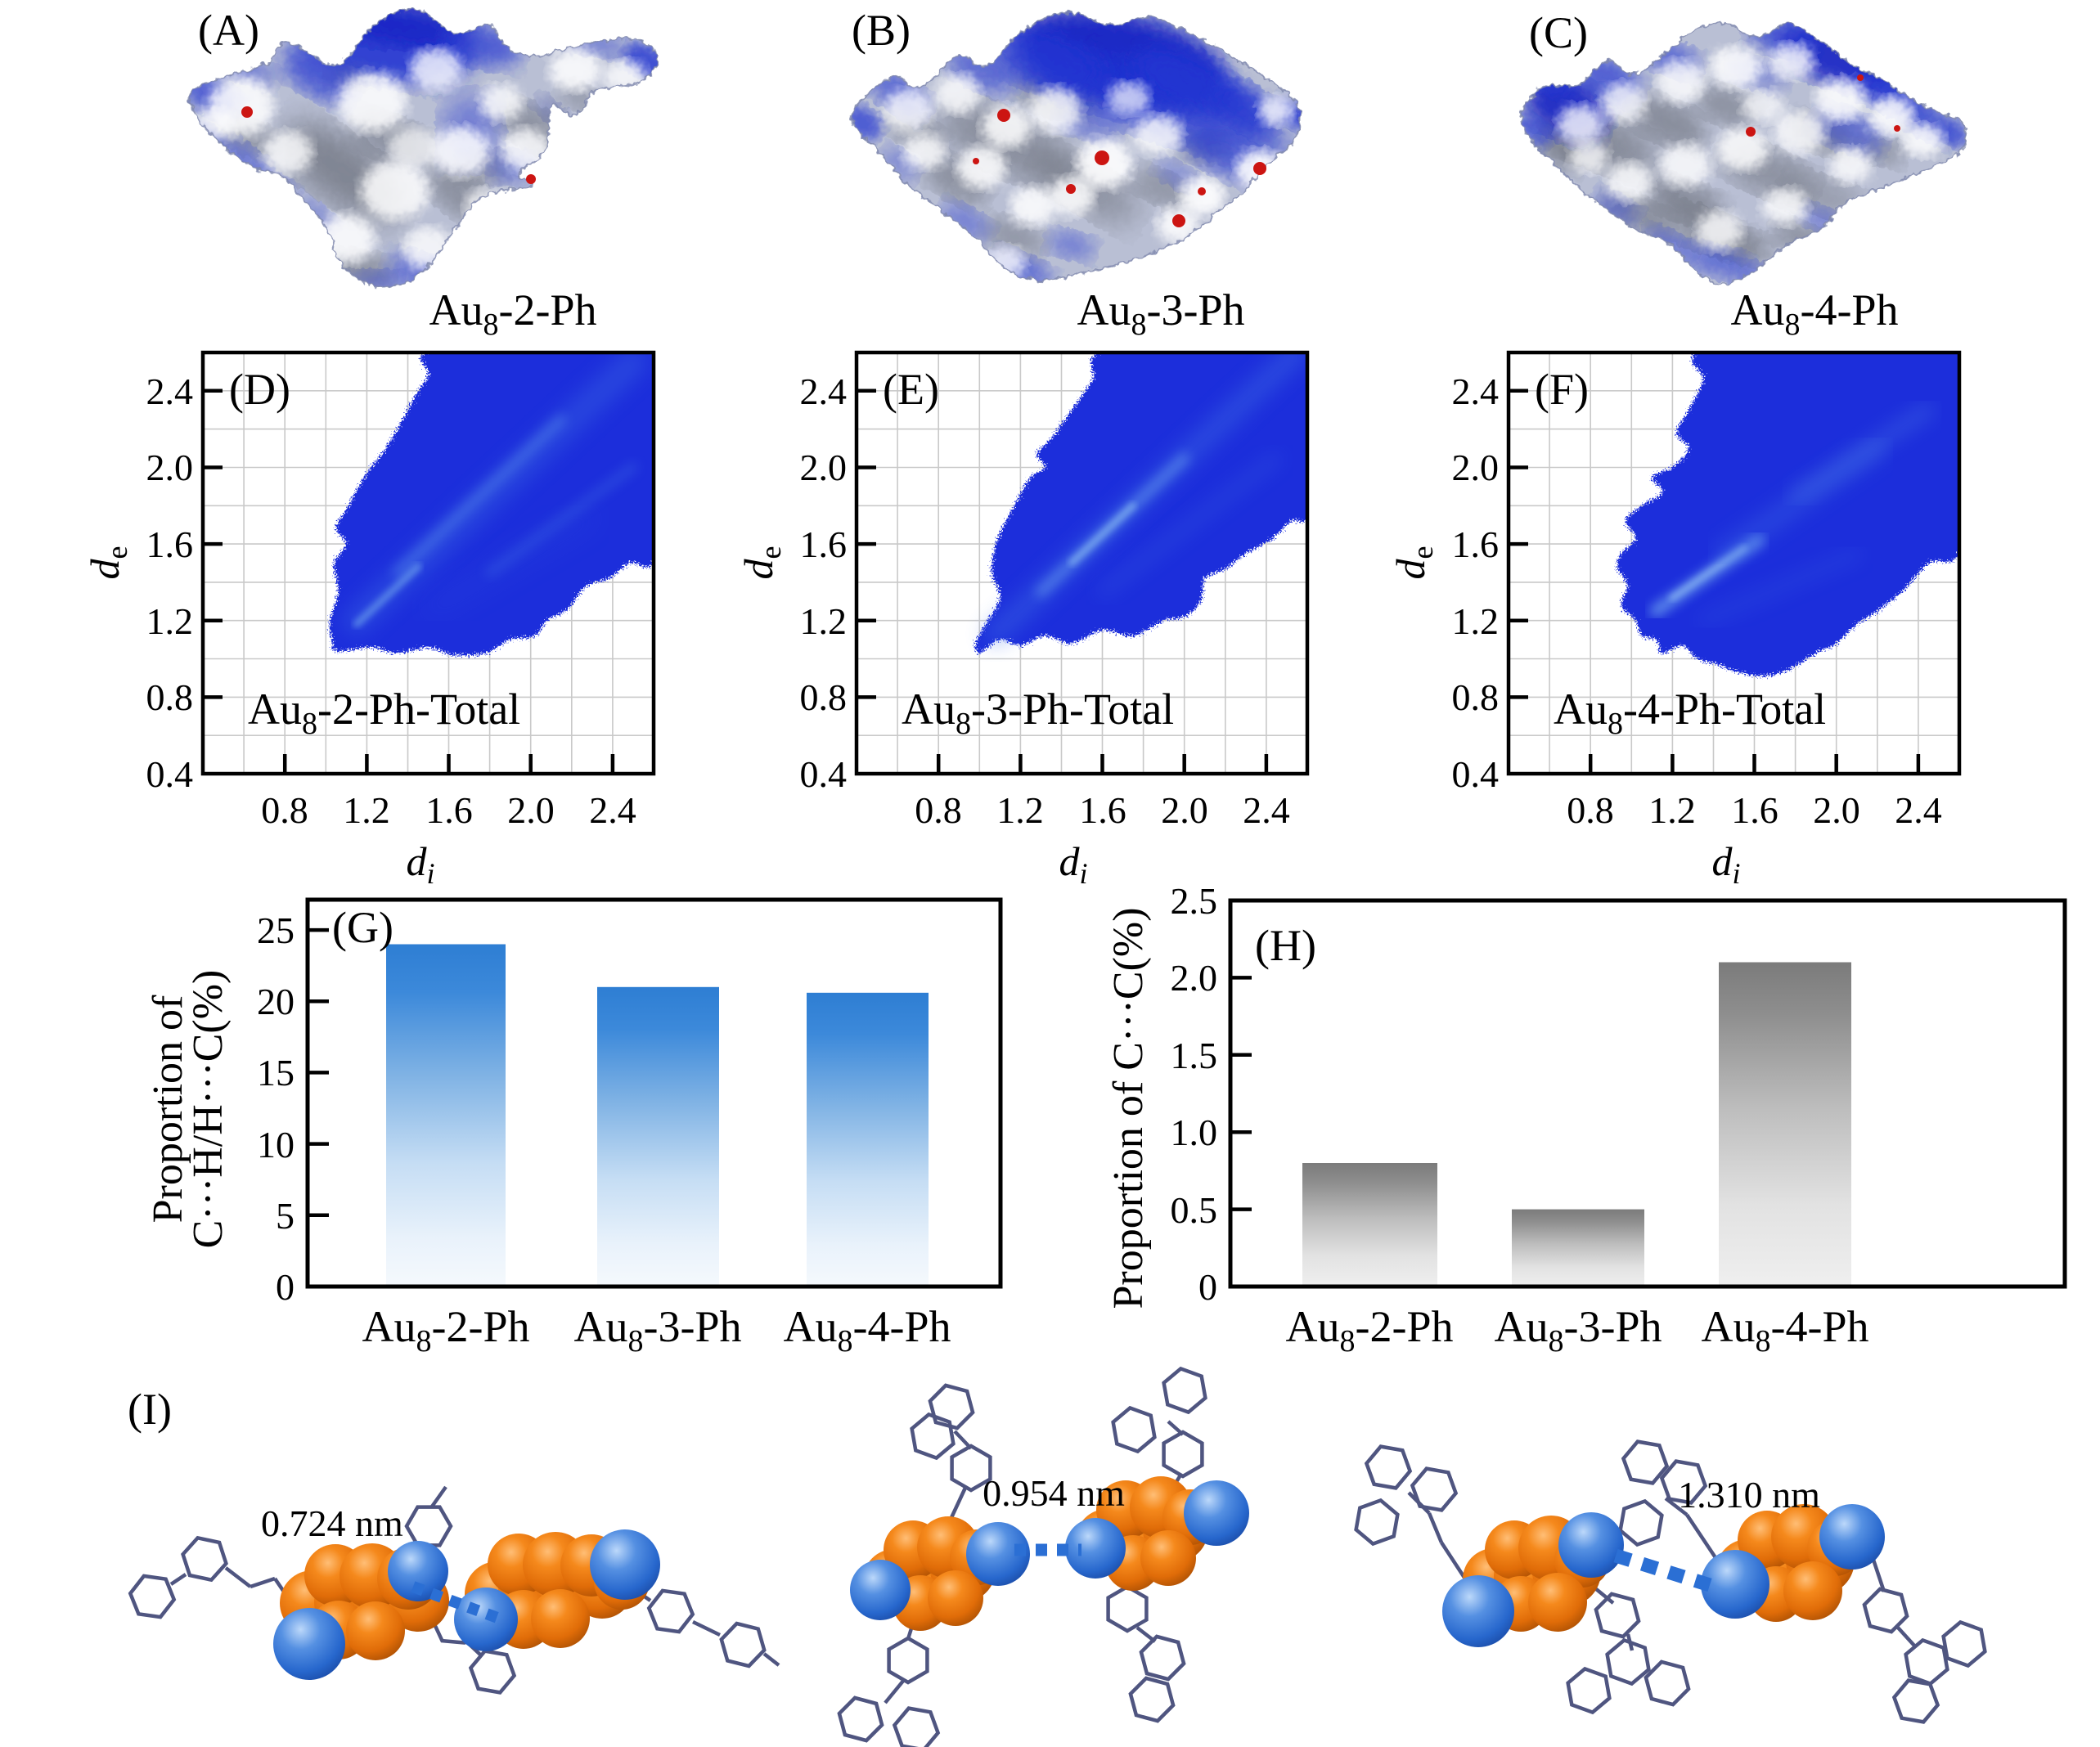  I want to click on svg-text: Proportion of, so click(168, 1109).